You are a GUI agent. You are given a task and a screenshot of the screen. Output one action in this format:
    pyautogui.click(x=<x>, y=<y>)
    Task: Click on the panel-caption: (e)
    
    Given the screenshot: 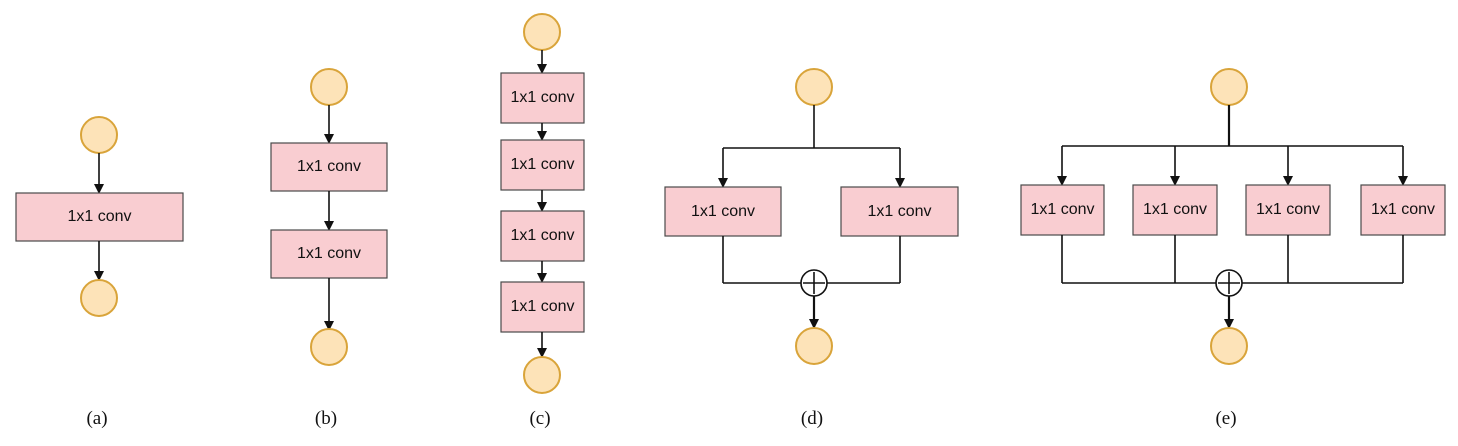 What is the action you would take?
    pyautogui.click(x=1225, y=418)
    